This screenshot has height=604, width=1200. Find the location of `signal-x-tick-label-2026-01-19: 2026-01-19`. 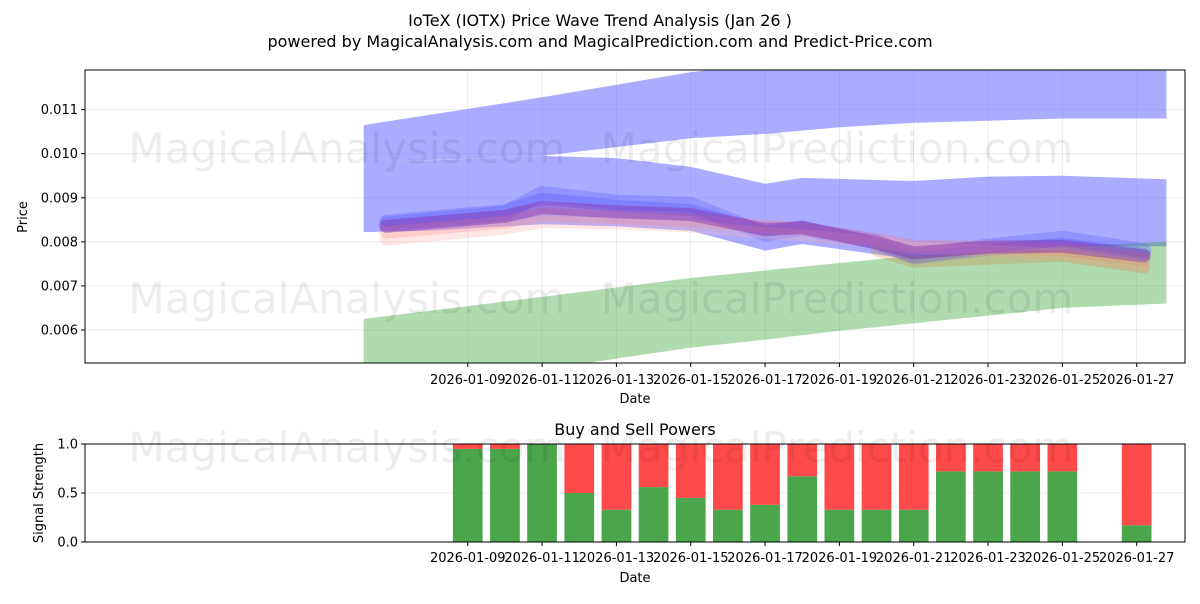

signal-x-tick-label-2026-01-19: 2026-01-19 is located at coordinates (840, 558).